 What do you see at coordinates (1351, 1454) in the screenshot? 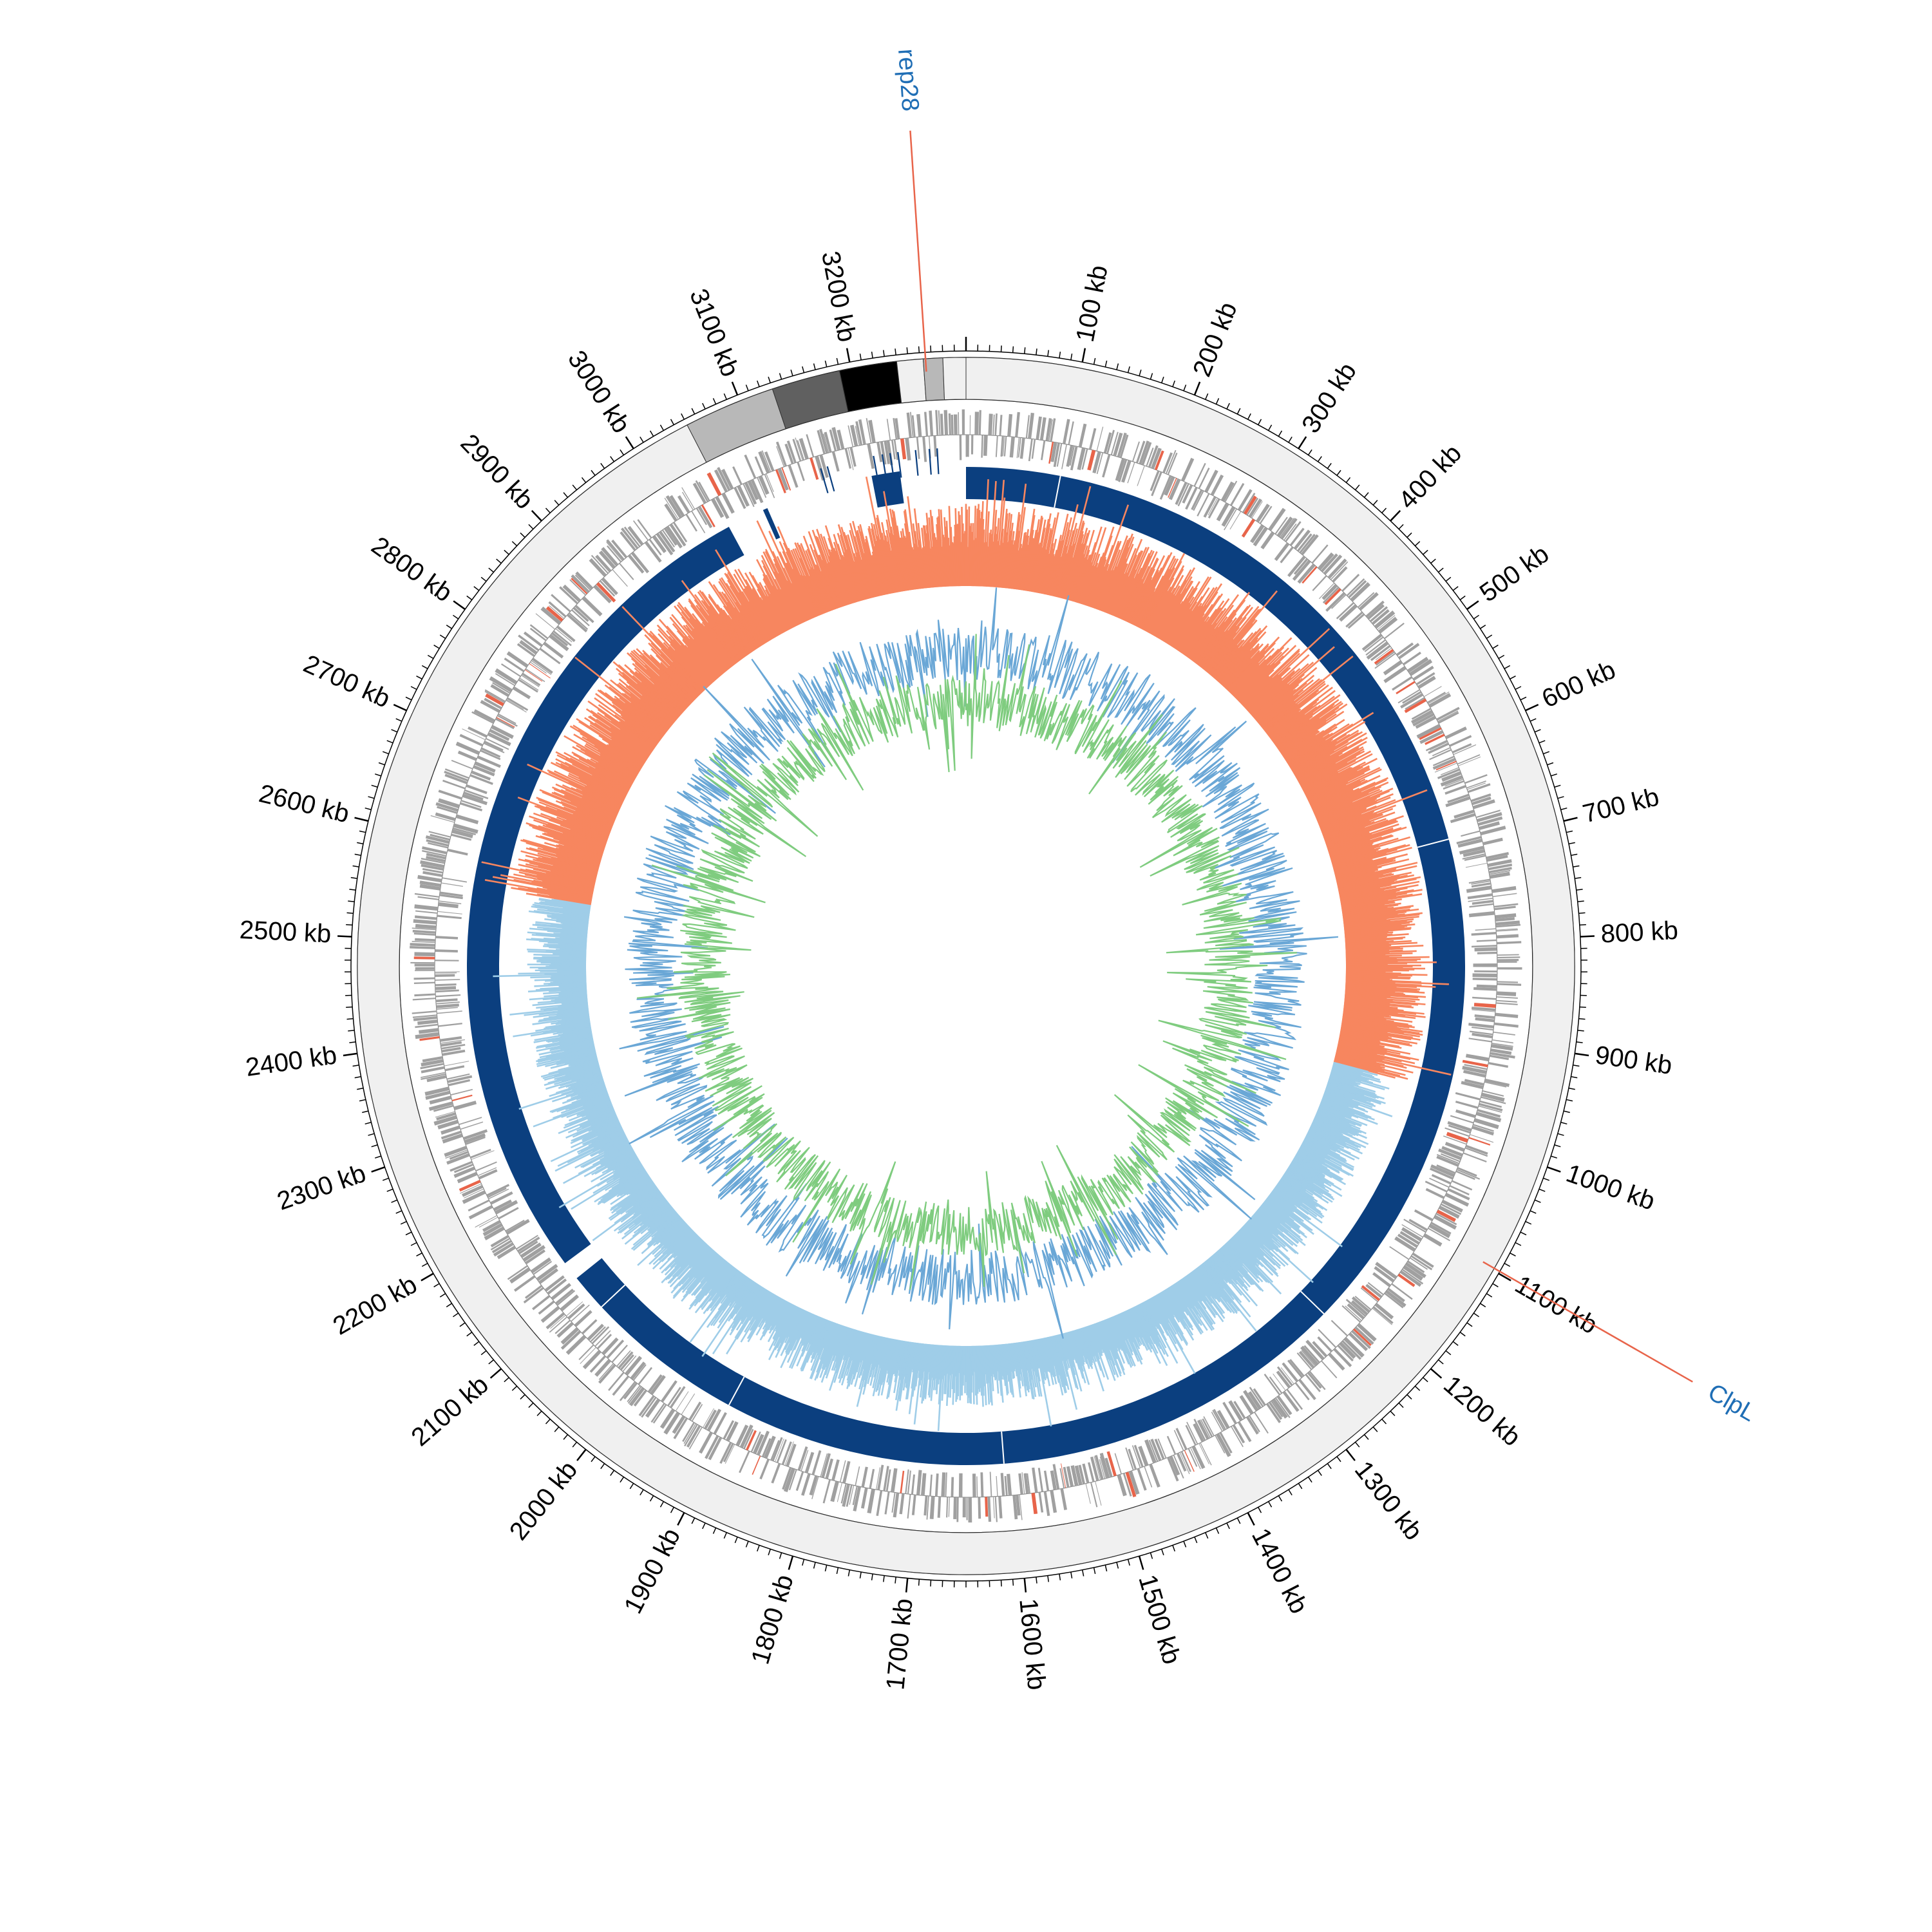
I see `major-tick` at bounding box center [1351, 1454].